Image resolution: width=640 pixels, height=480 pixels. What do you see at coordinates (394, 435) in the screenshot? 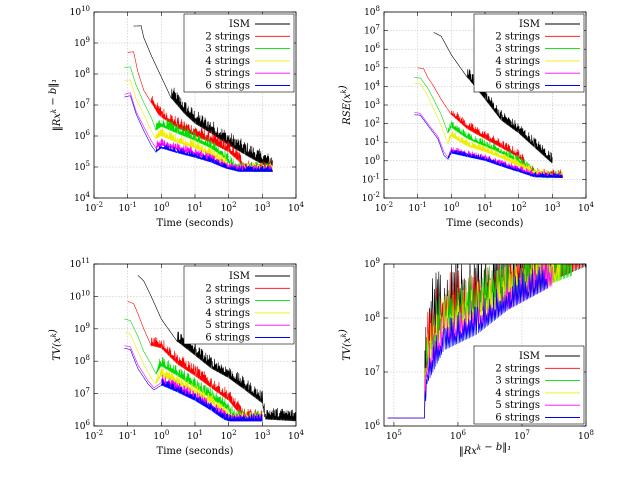
I see `x-tick-label: 10⁵` at bounding box center [394, 435].